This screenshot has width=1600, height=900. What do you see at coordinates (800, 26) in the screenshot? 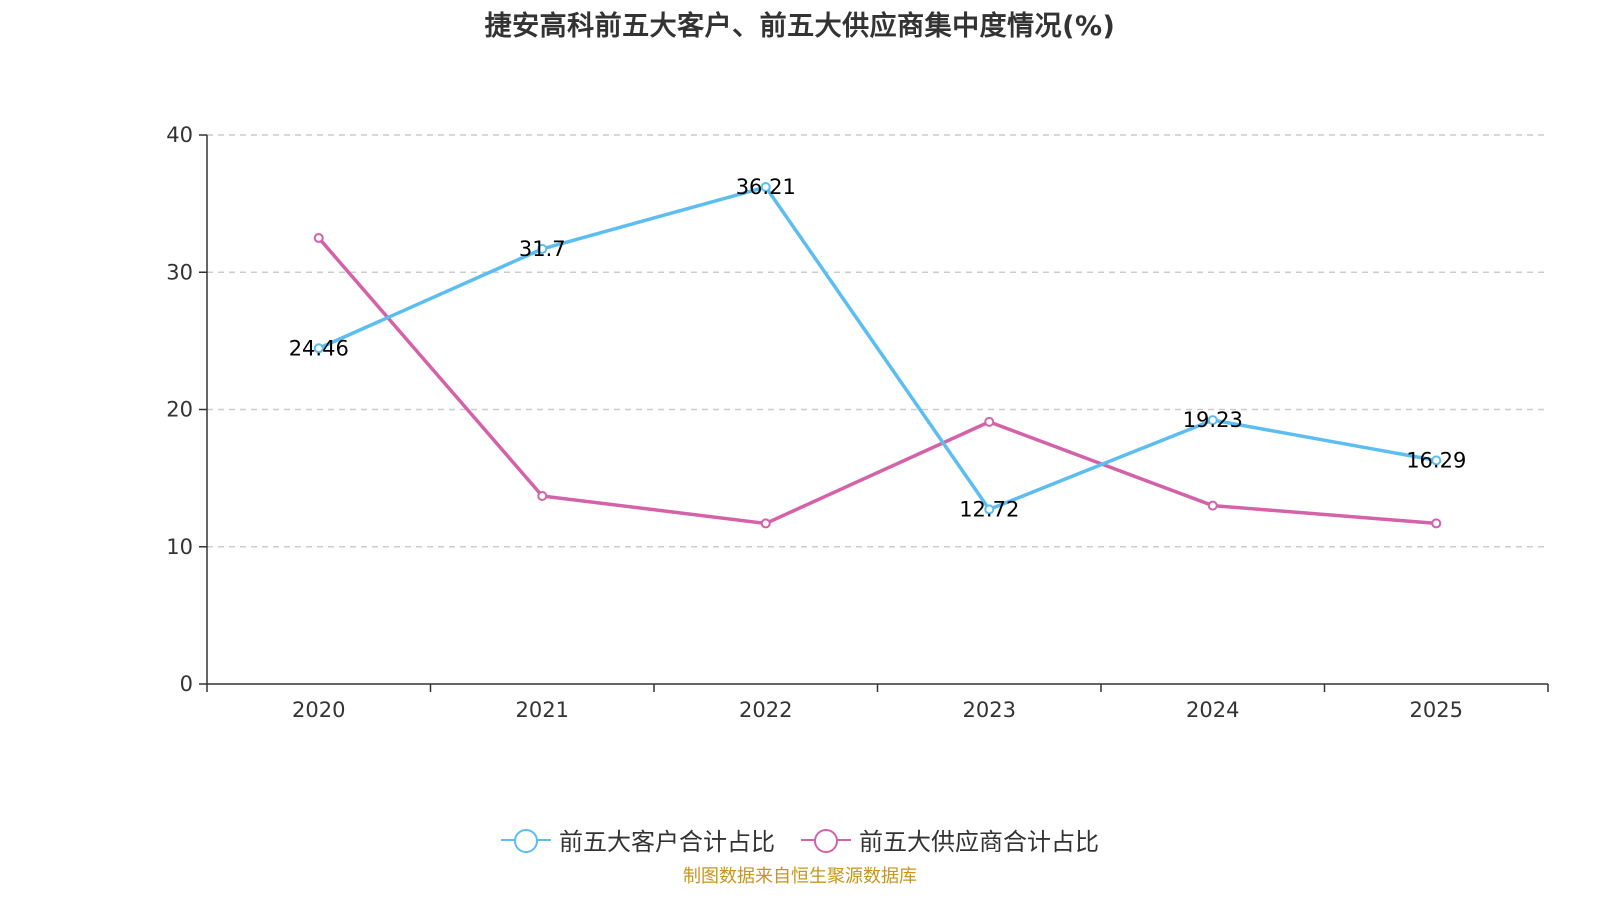
I see `chart-title: 捷安高科前五大客户、前五大供应商集中度情况(%)` at bounding box center [800, 26].